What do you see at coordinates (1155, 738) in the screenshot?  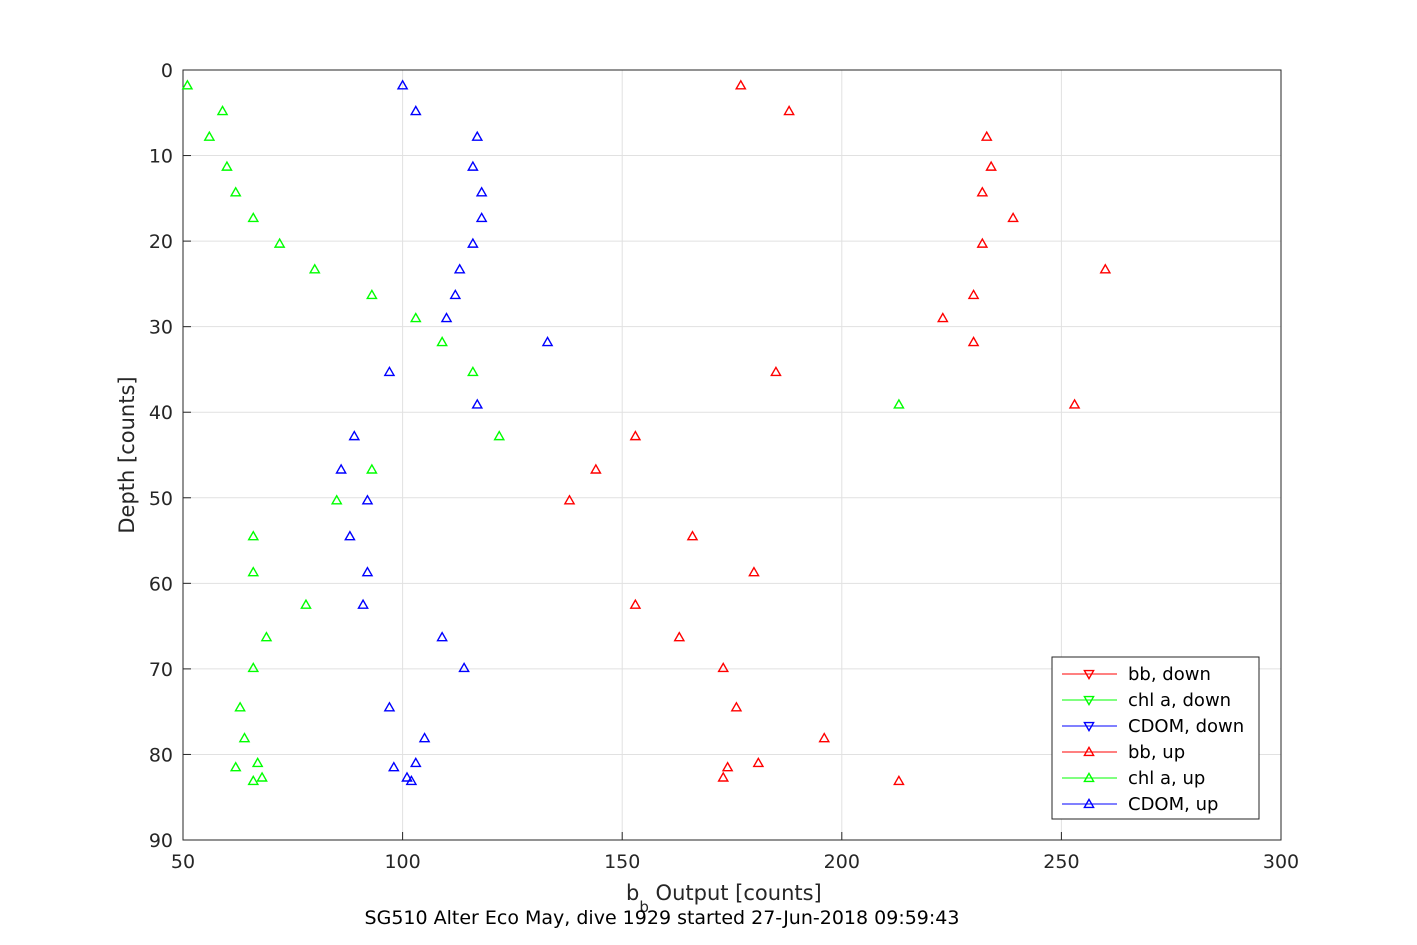 I see `legend-box` at bounding box center [1155, 738].